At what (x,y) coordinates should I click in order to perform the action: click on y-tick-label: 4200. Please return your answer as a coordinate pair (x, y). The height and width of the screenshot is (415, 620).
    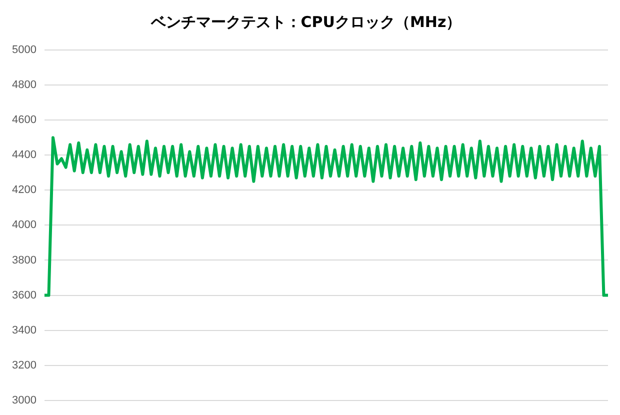
    Looking at the image, I should click on (24, 190).